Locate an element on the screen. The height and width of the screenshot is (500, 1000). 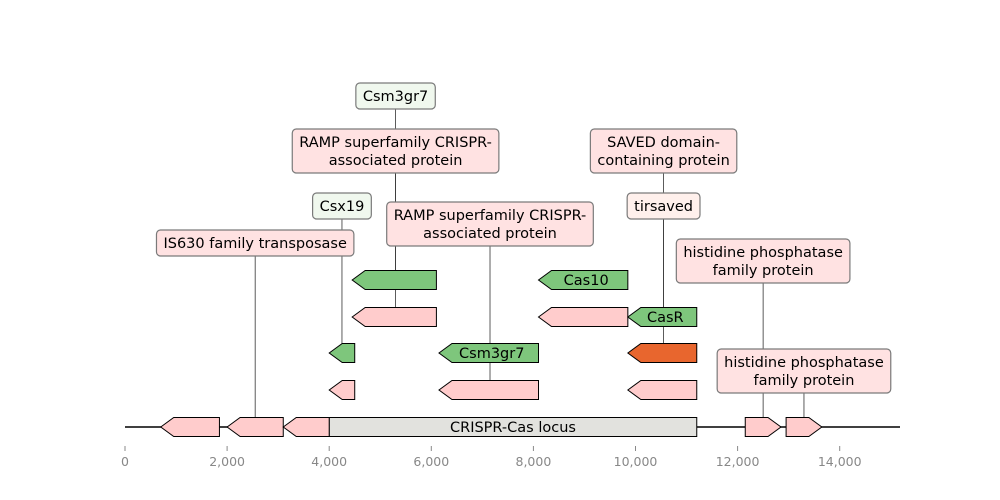
gene-label-6: Csm3gr7 is located at coordinates (491, 354).